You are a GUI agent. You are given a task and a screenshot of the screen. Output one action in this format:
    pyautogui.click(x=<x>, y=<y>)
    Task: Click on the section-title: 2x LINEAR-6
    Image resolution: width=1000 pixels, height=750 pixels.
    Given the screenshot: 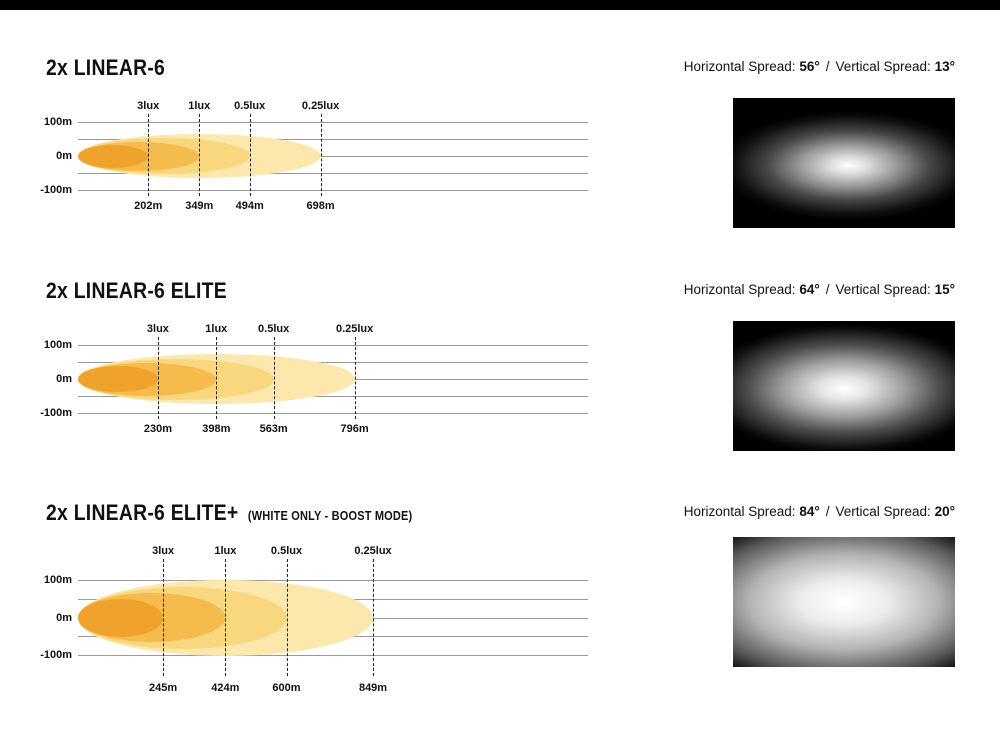 What is the action you would take?
    pyautogui.click(x=108, y=68)
    